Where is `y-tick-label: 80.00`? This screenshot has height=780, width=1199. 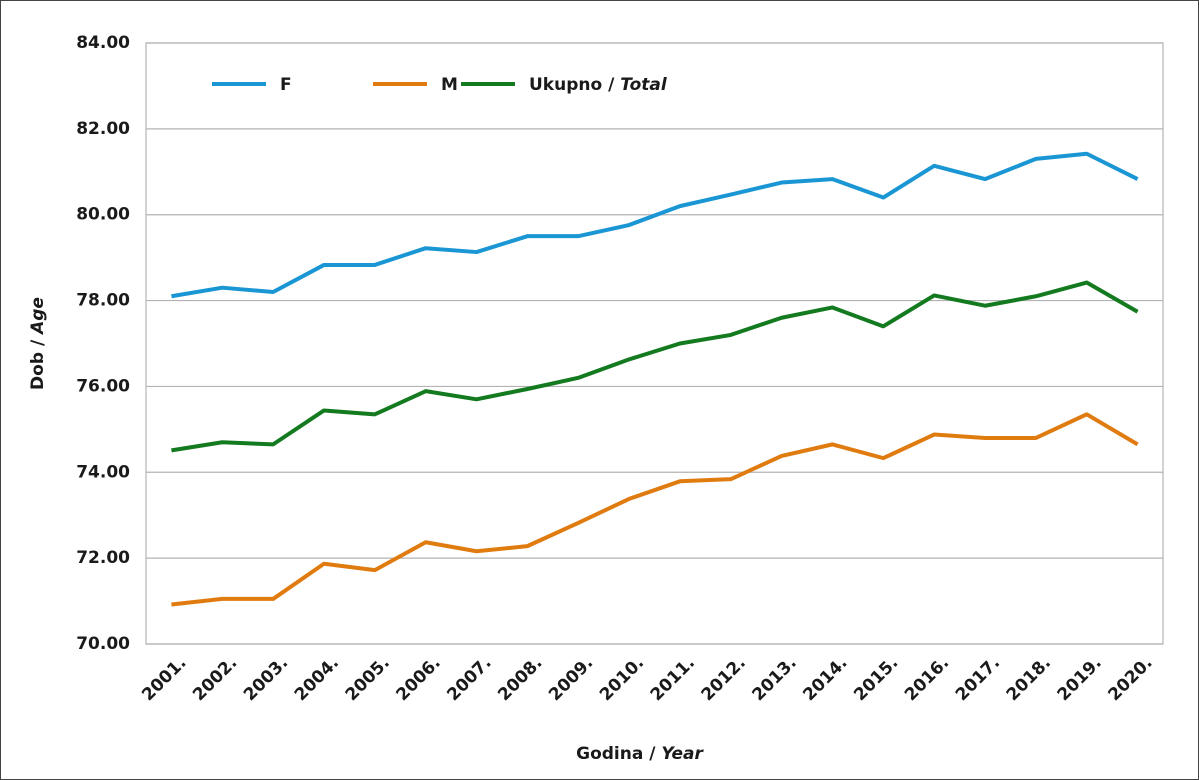
y-tick-label: 80.00 is located at coordinates (103, 215).